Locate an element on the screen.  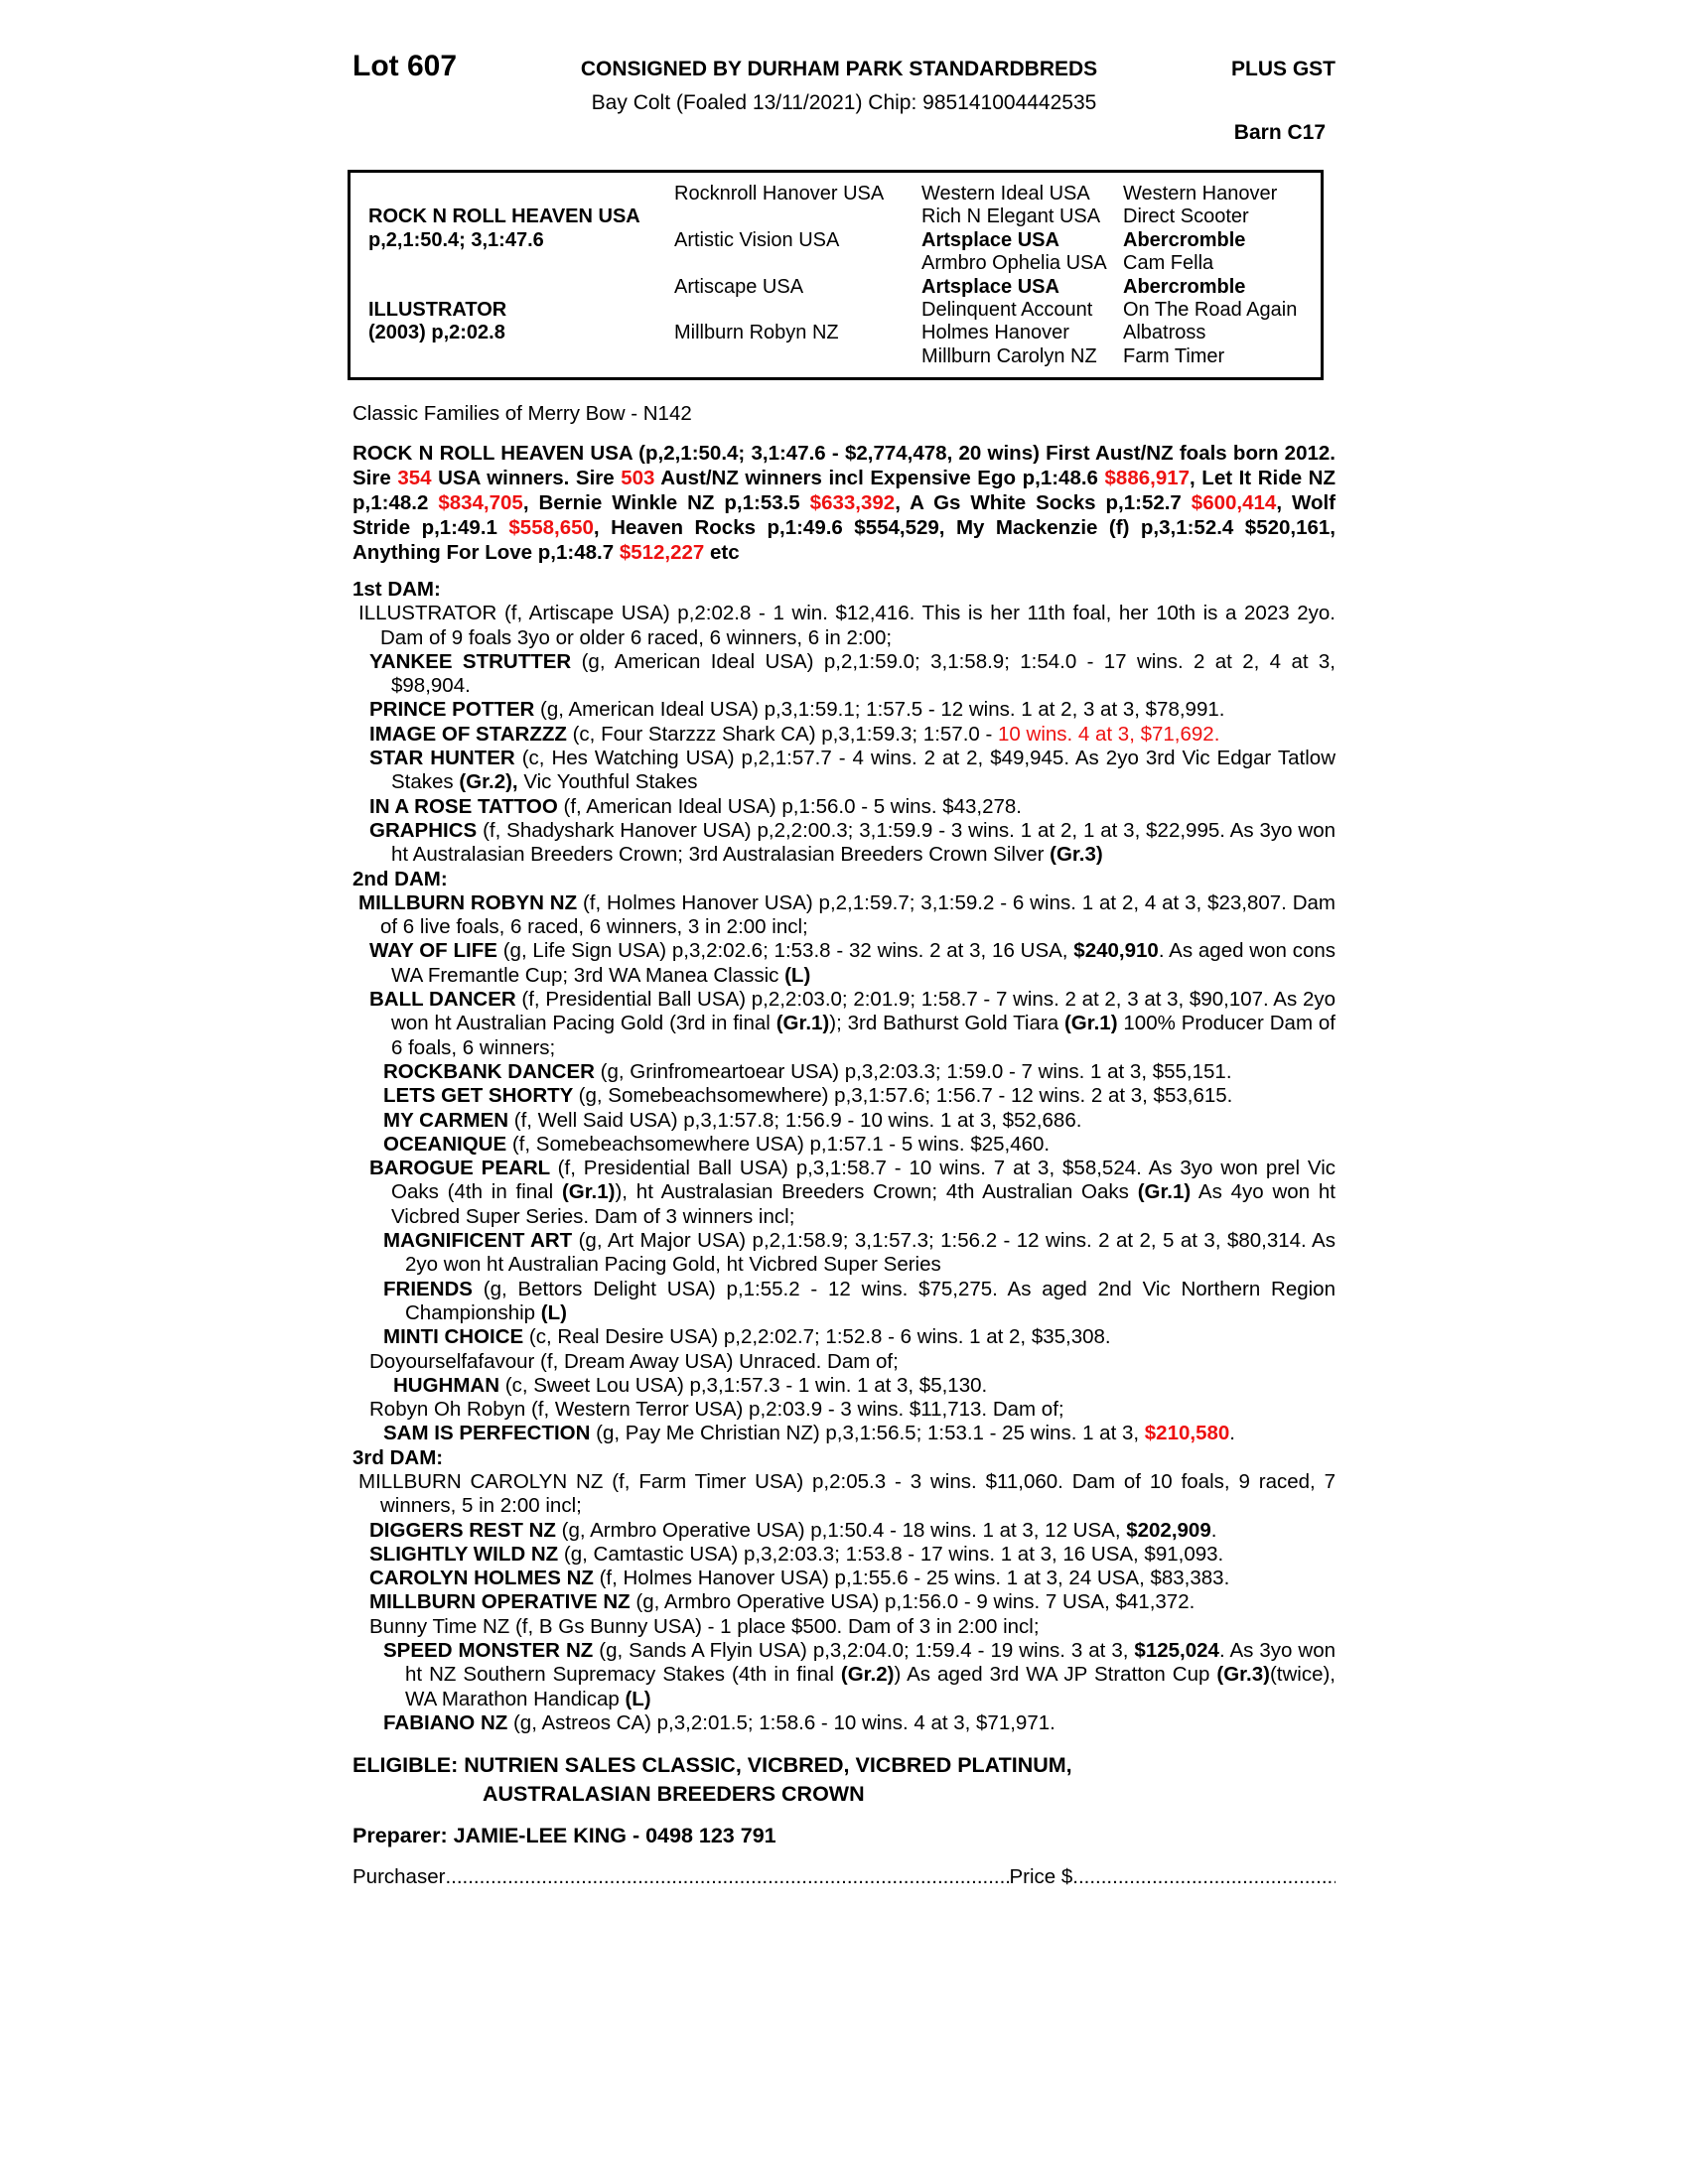
preparer-line: Preparer: JAMIE-LEE KING - 0498 123 791 is located at coordinates (564, 1836).